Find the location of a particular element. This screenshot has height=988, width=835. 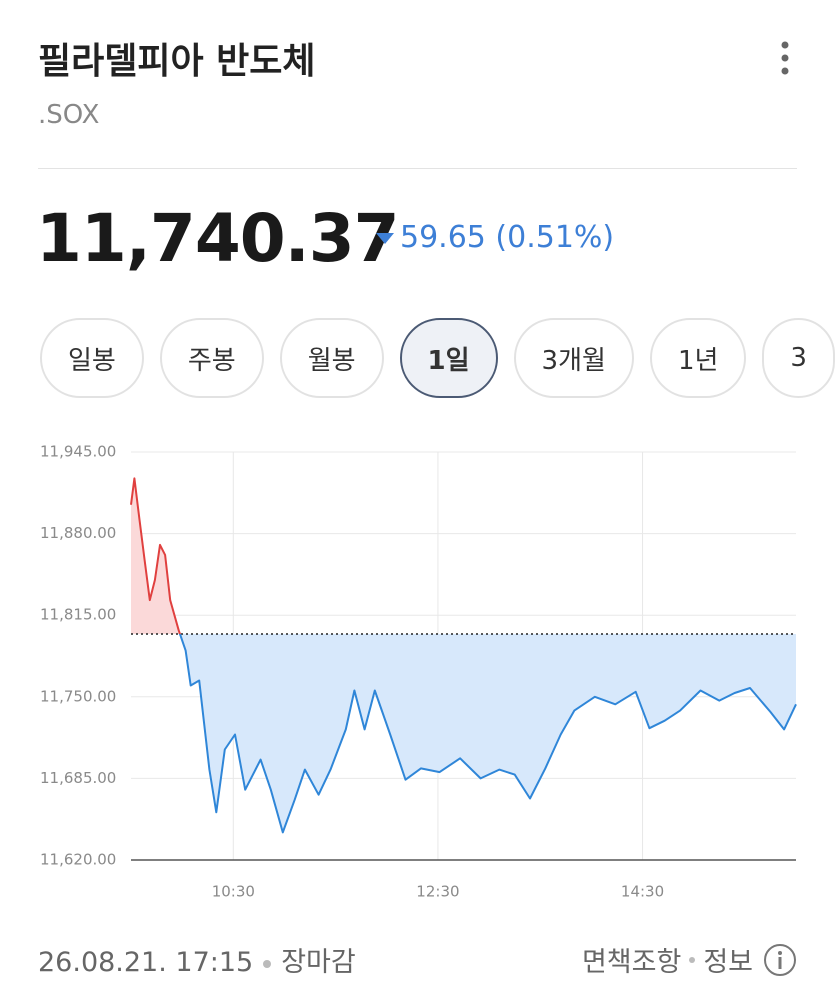

footer: 26.08.21. 17:15 장마감 면책조항 정보 is located at coordinates (417, 959).